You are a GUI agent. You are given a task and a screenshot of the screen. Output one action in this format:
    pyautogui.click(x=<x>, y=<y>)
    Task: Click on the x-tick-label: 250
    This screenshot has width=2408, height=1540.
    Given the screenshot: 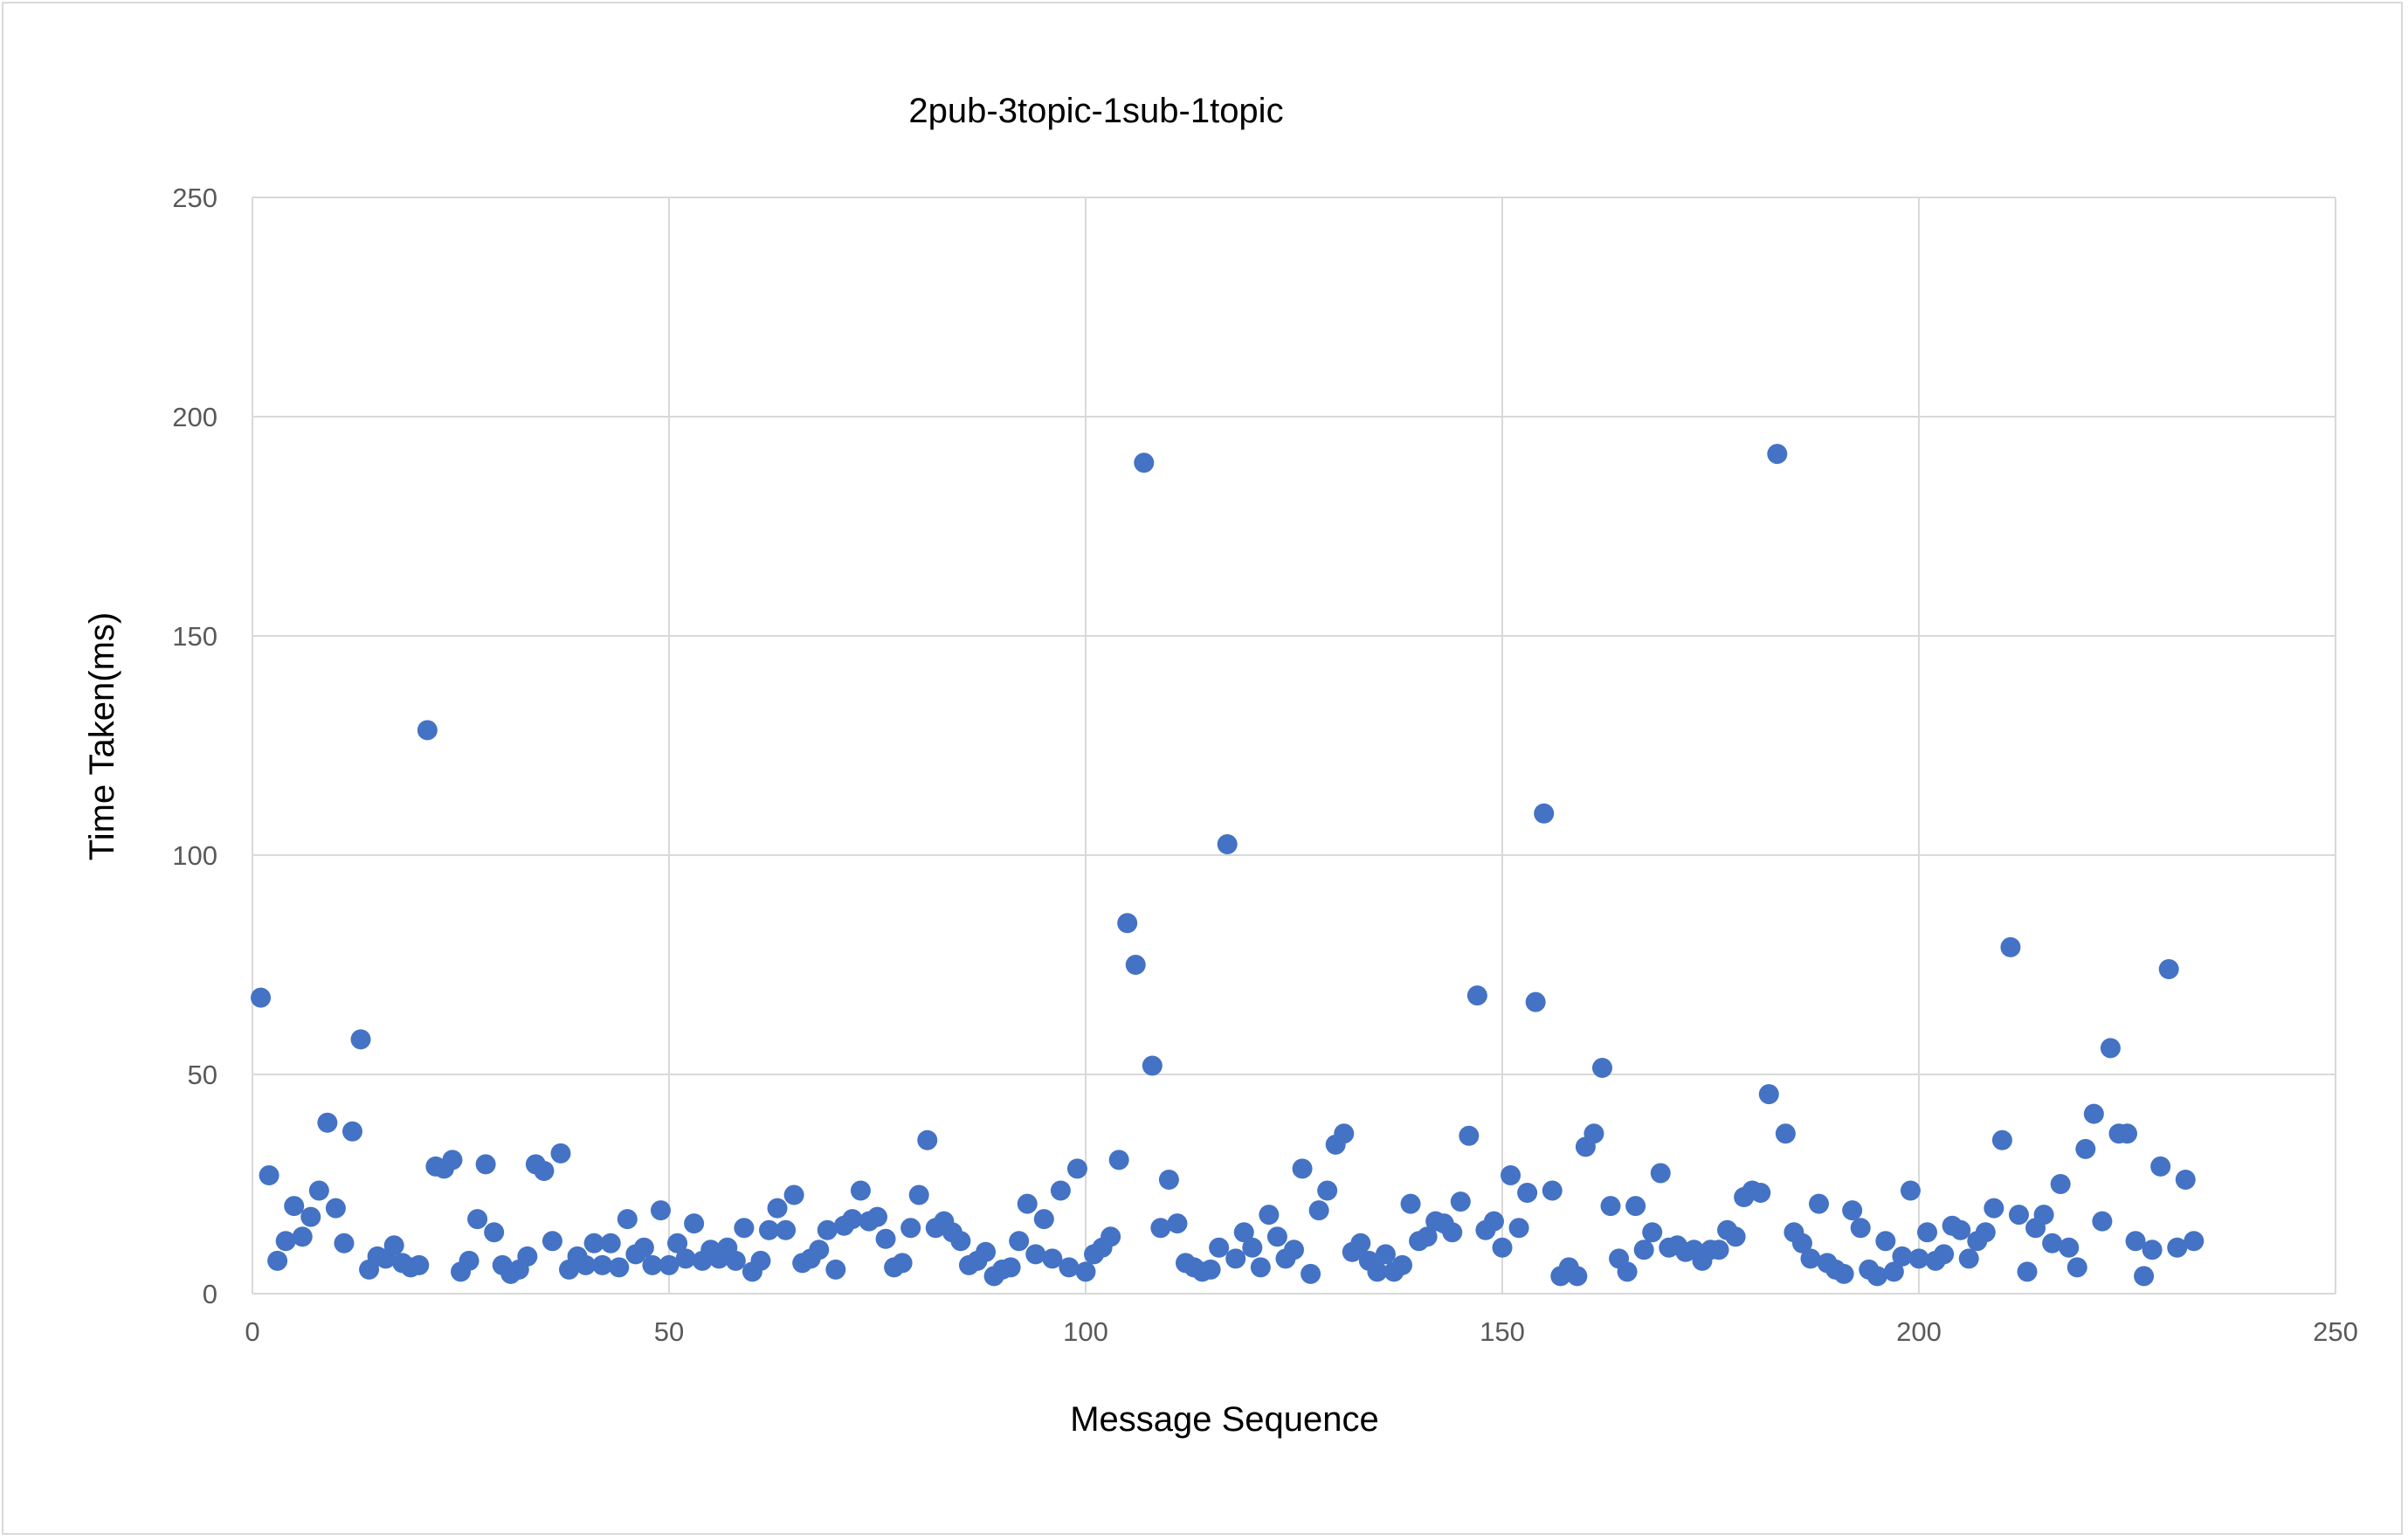 What is the action you would take?
    pyautogui.click(x=2335, y=1331)
    